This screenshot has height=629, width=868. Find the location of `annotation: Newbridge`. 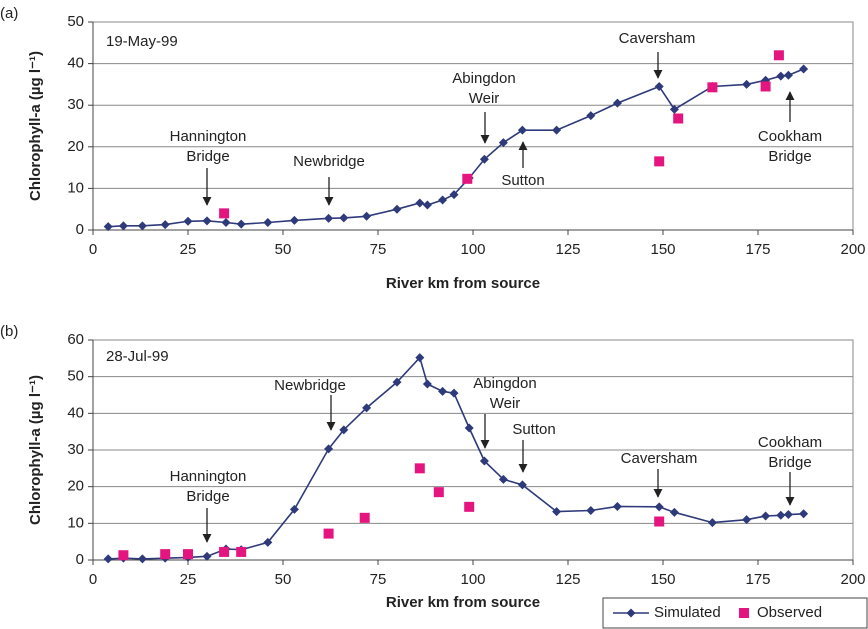

annotation: Newbridge is located at coordinates (329, 161).